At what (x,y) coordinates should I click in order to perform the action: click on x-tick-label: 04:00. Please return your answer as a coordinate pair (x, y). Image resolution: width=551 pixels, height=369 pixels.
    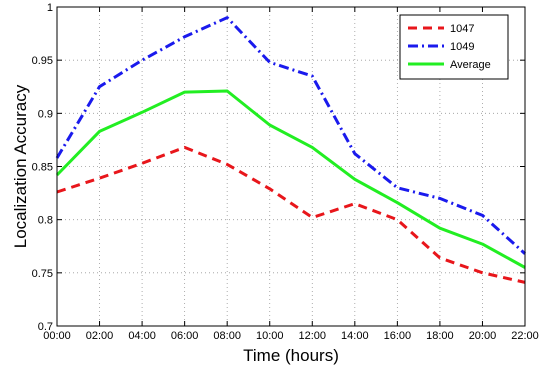
    Looking at the image, I should click on (142, 336).